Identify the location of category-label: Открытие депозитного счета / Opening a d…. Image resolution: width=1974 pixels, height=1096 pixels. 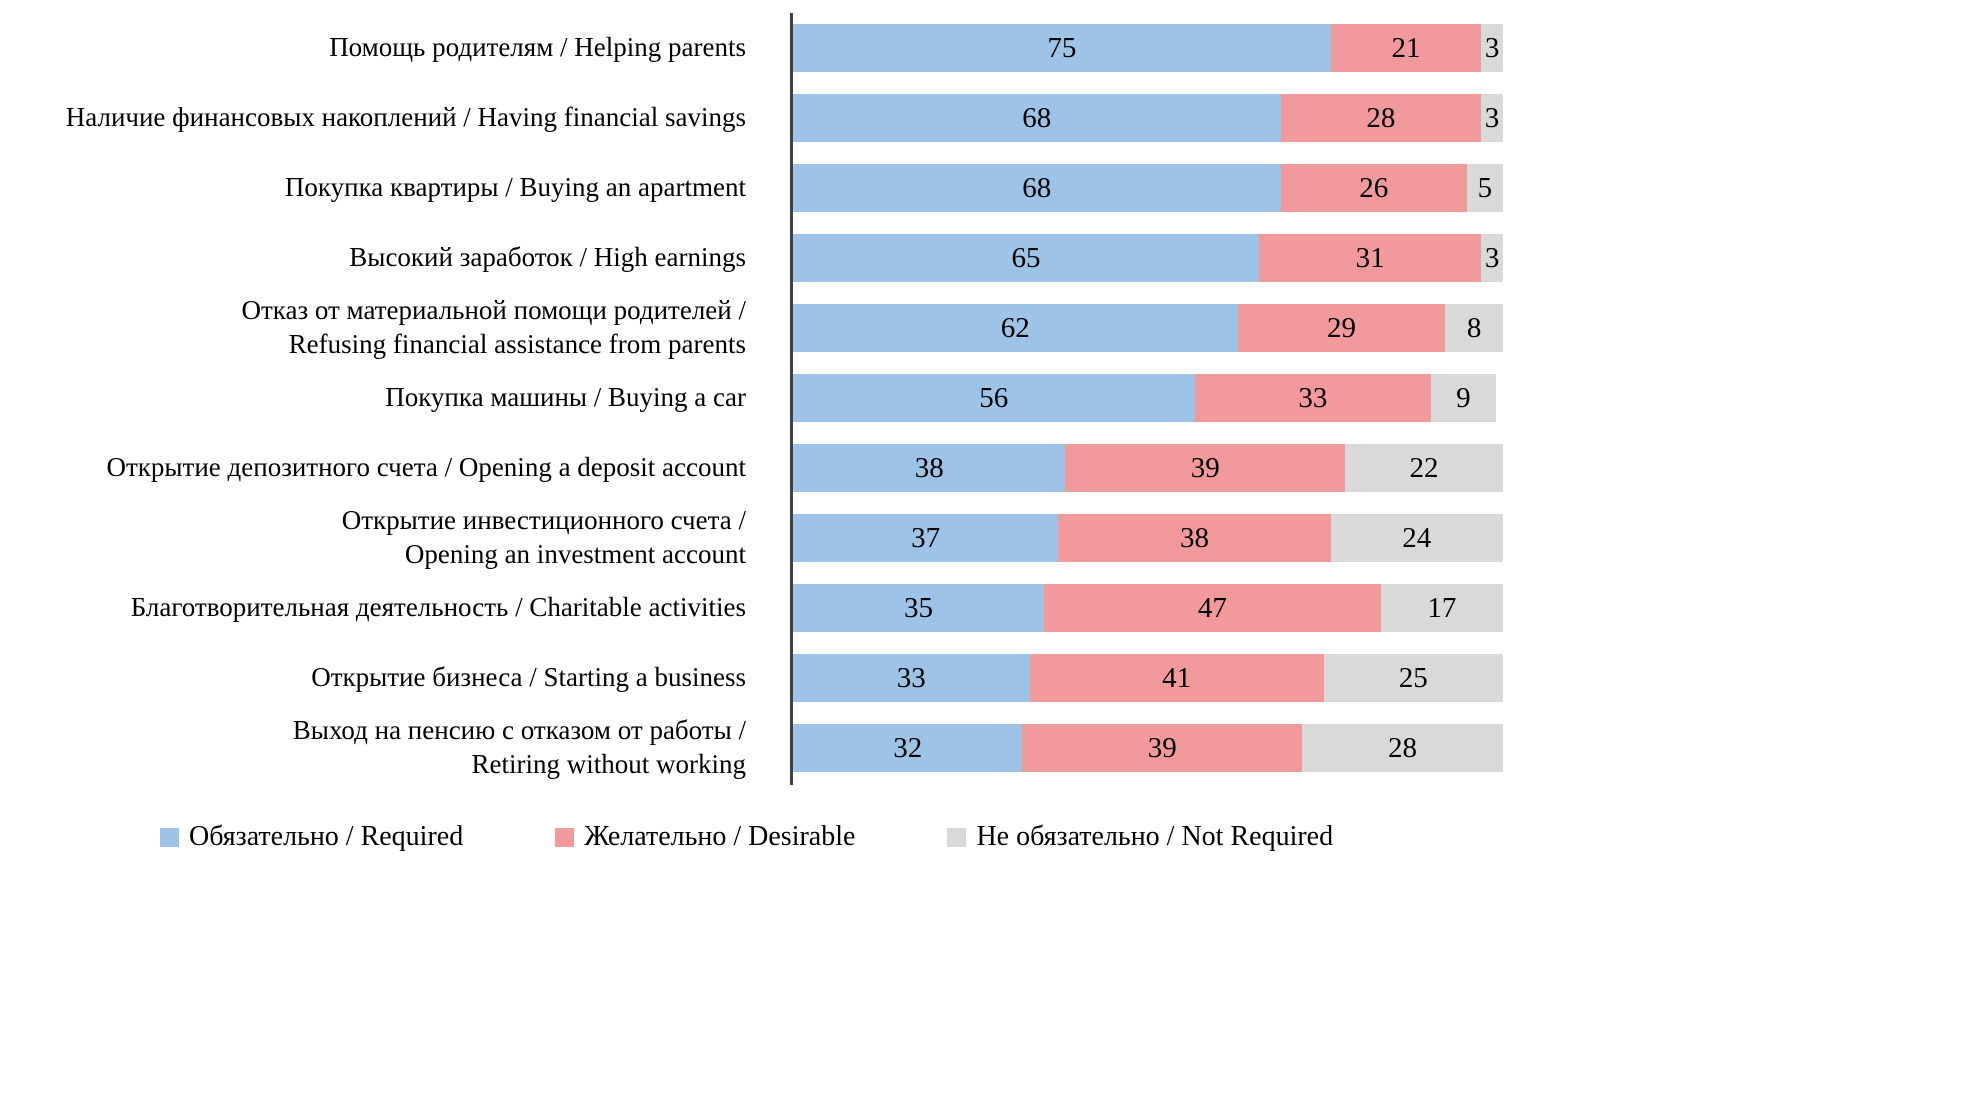
(426, 467).